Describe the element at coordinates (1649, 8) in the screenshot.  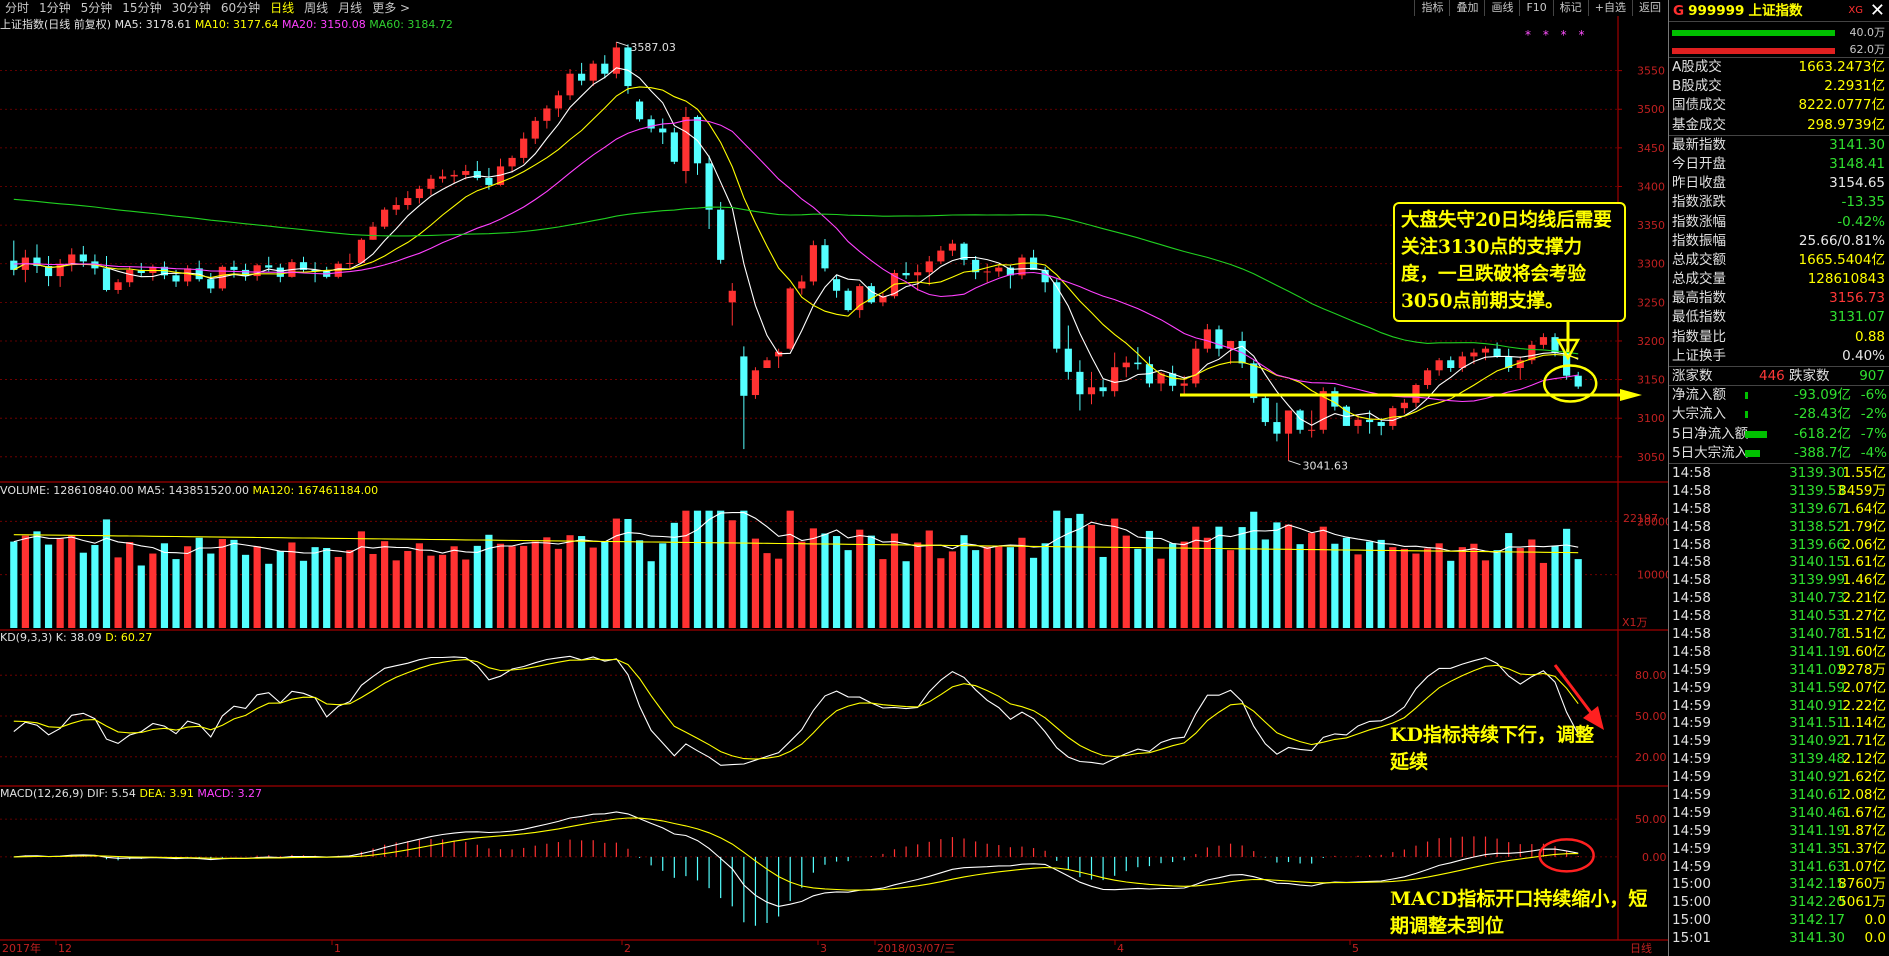
I see `toolbar-button: 返回` at that location.